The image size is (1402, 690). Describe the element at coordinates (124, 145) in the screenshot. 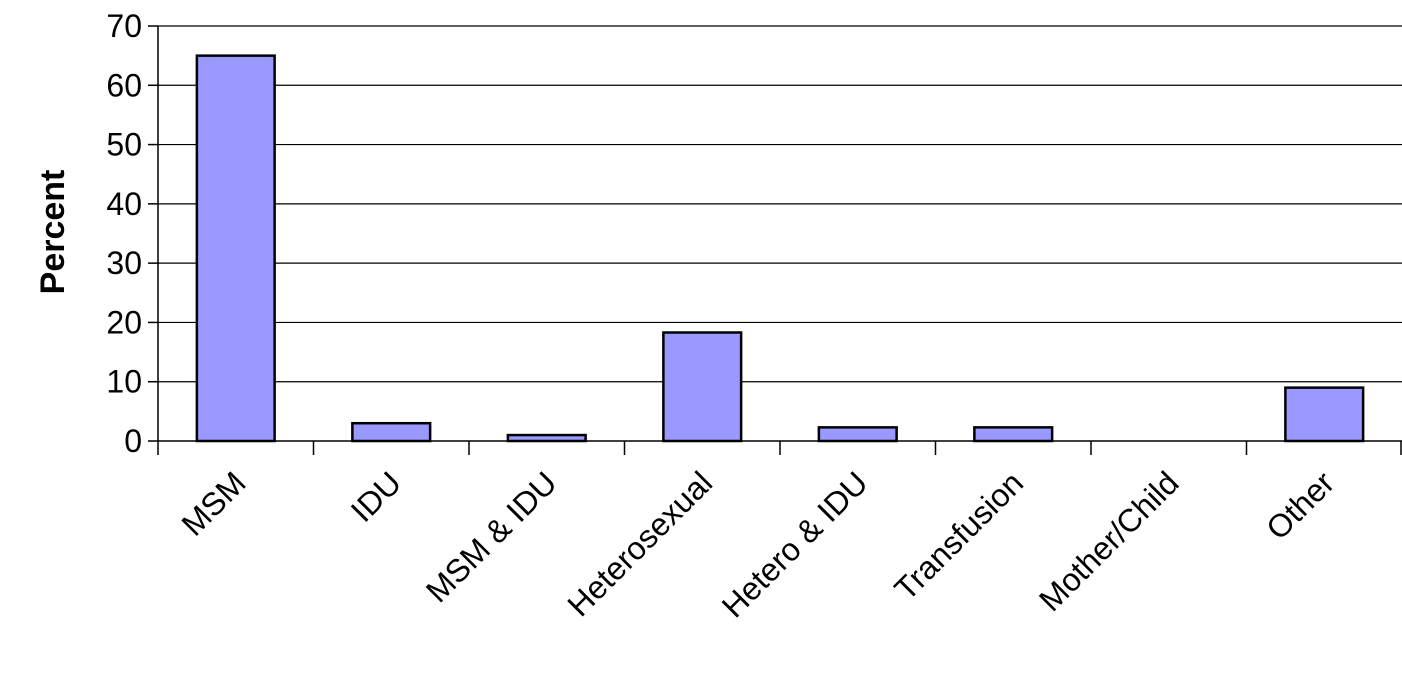

I see `y-tick-label: 50` at that location.